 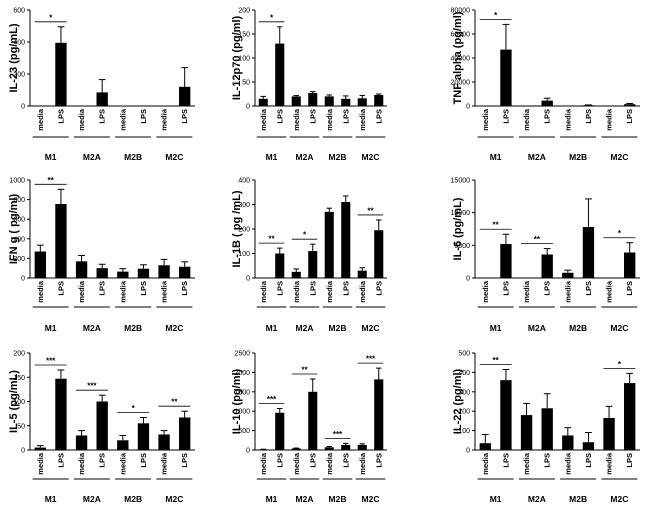 What do you see at coordinates (21, 426) in the screenshot?
I see `y-tick-label: 50` at bounding box center [21, 426].